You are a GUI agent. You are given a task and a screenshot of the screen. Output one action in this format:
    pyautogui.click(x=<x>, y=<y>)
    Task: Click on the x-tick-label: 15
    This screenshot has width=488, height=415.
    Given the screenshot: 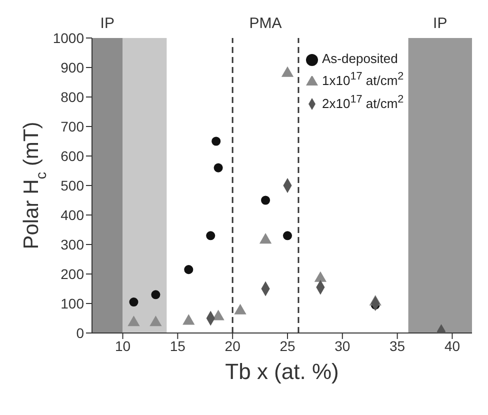 What is the action you would take?
    pyautogui.click(x=178, y=346)
    